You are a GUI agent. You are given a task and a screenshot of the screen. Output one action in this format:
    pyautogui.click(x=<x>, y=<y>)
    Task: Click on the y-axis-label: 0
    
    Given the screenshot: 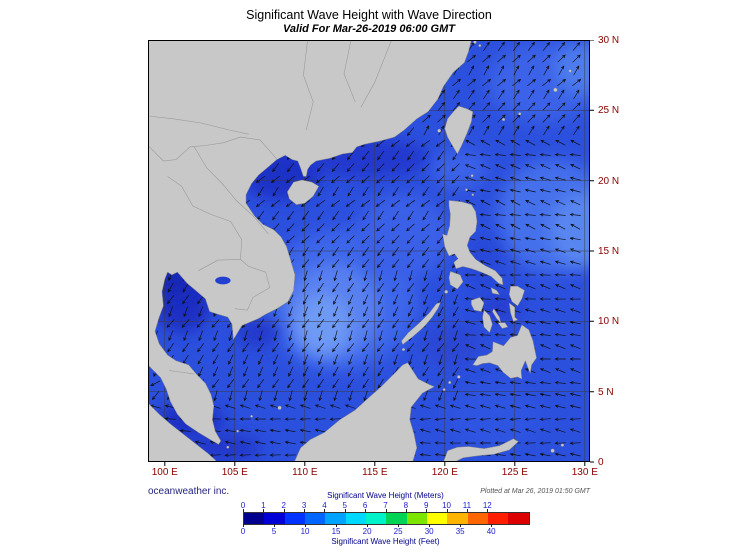 What is the action you would take?
    pyautogui.click(x=601, y=462)
    